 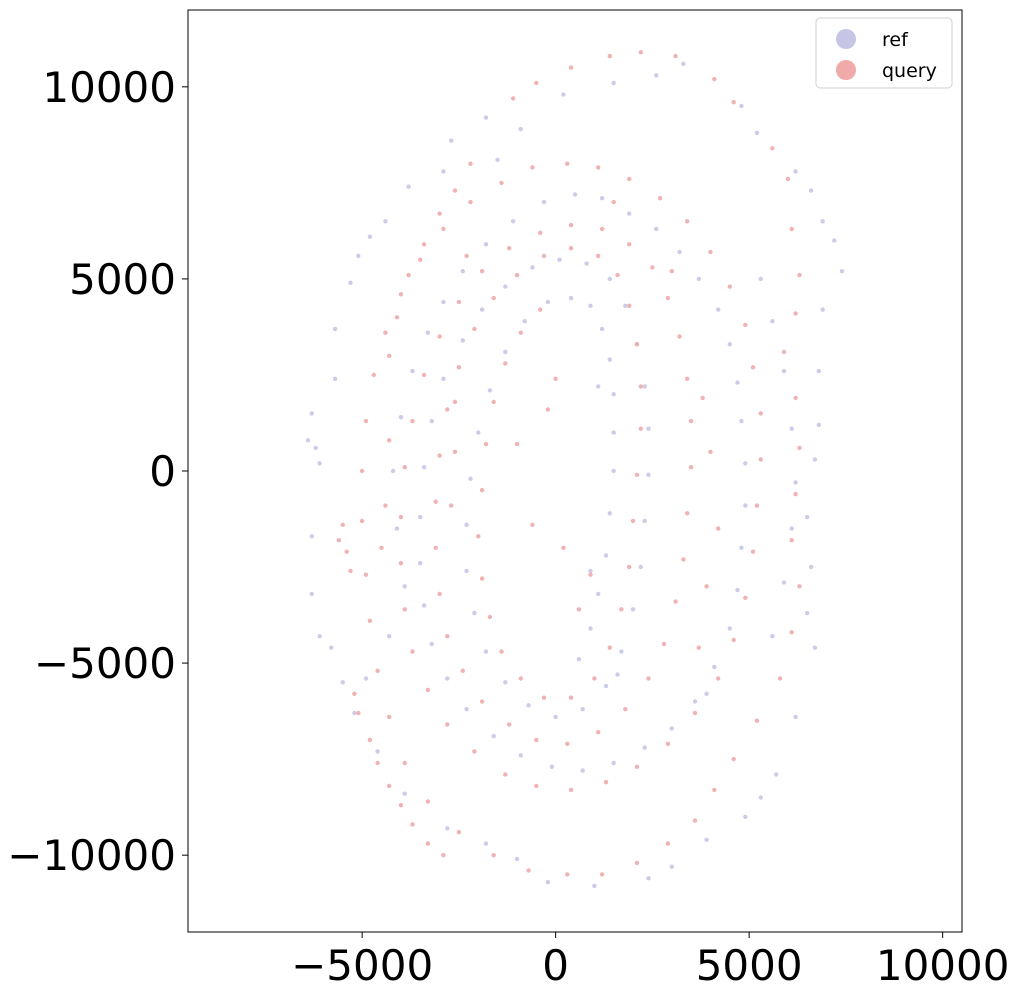 What do you see at coordinates (122, 279) in the screenshot?
I see `y-tick-label: 5000` at bounding box center [122, 279].